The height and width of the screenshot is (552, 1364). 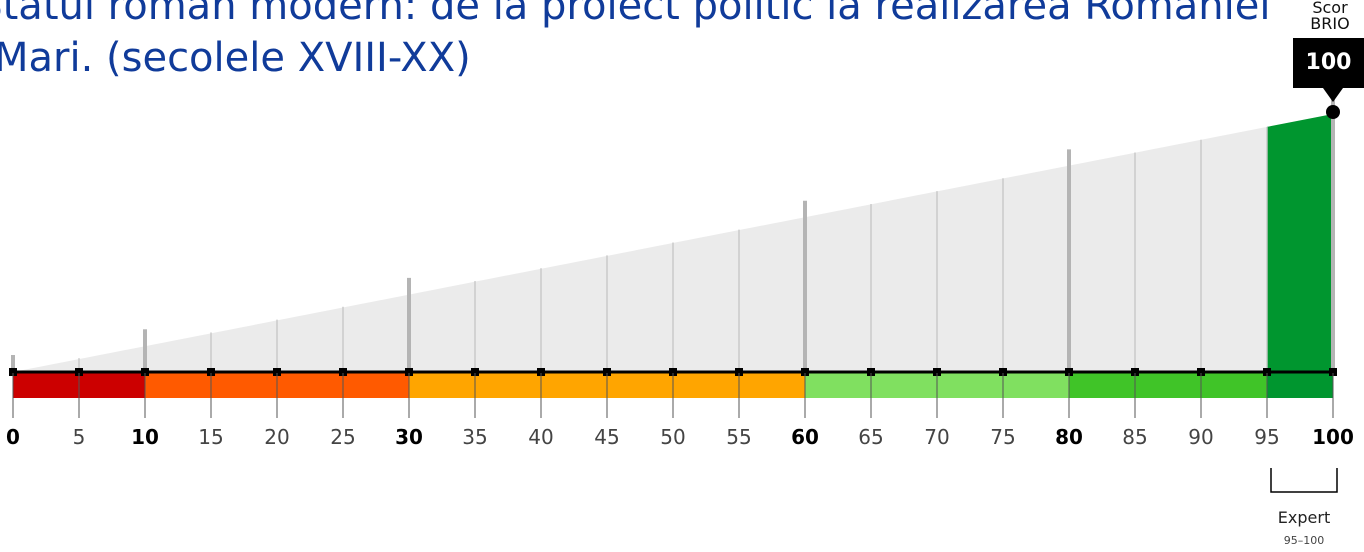 I want to click on score-badge: 100, so click(x=1328, y=63).